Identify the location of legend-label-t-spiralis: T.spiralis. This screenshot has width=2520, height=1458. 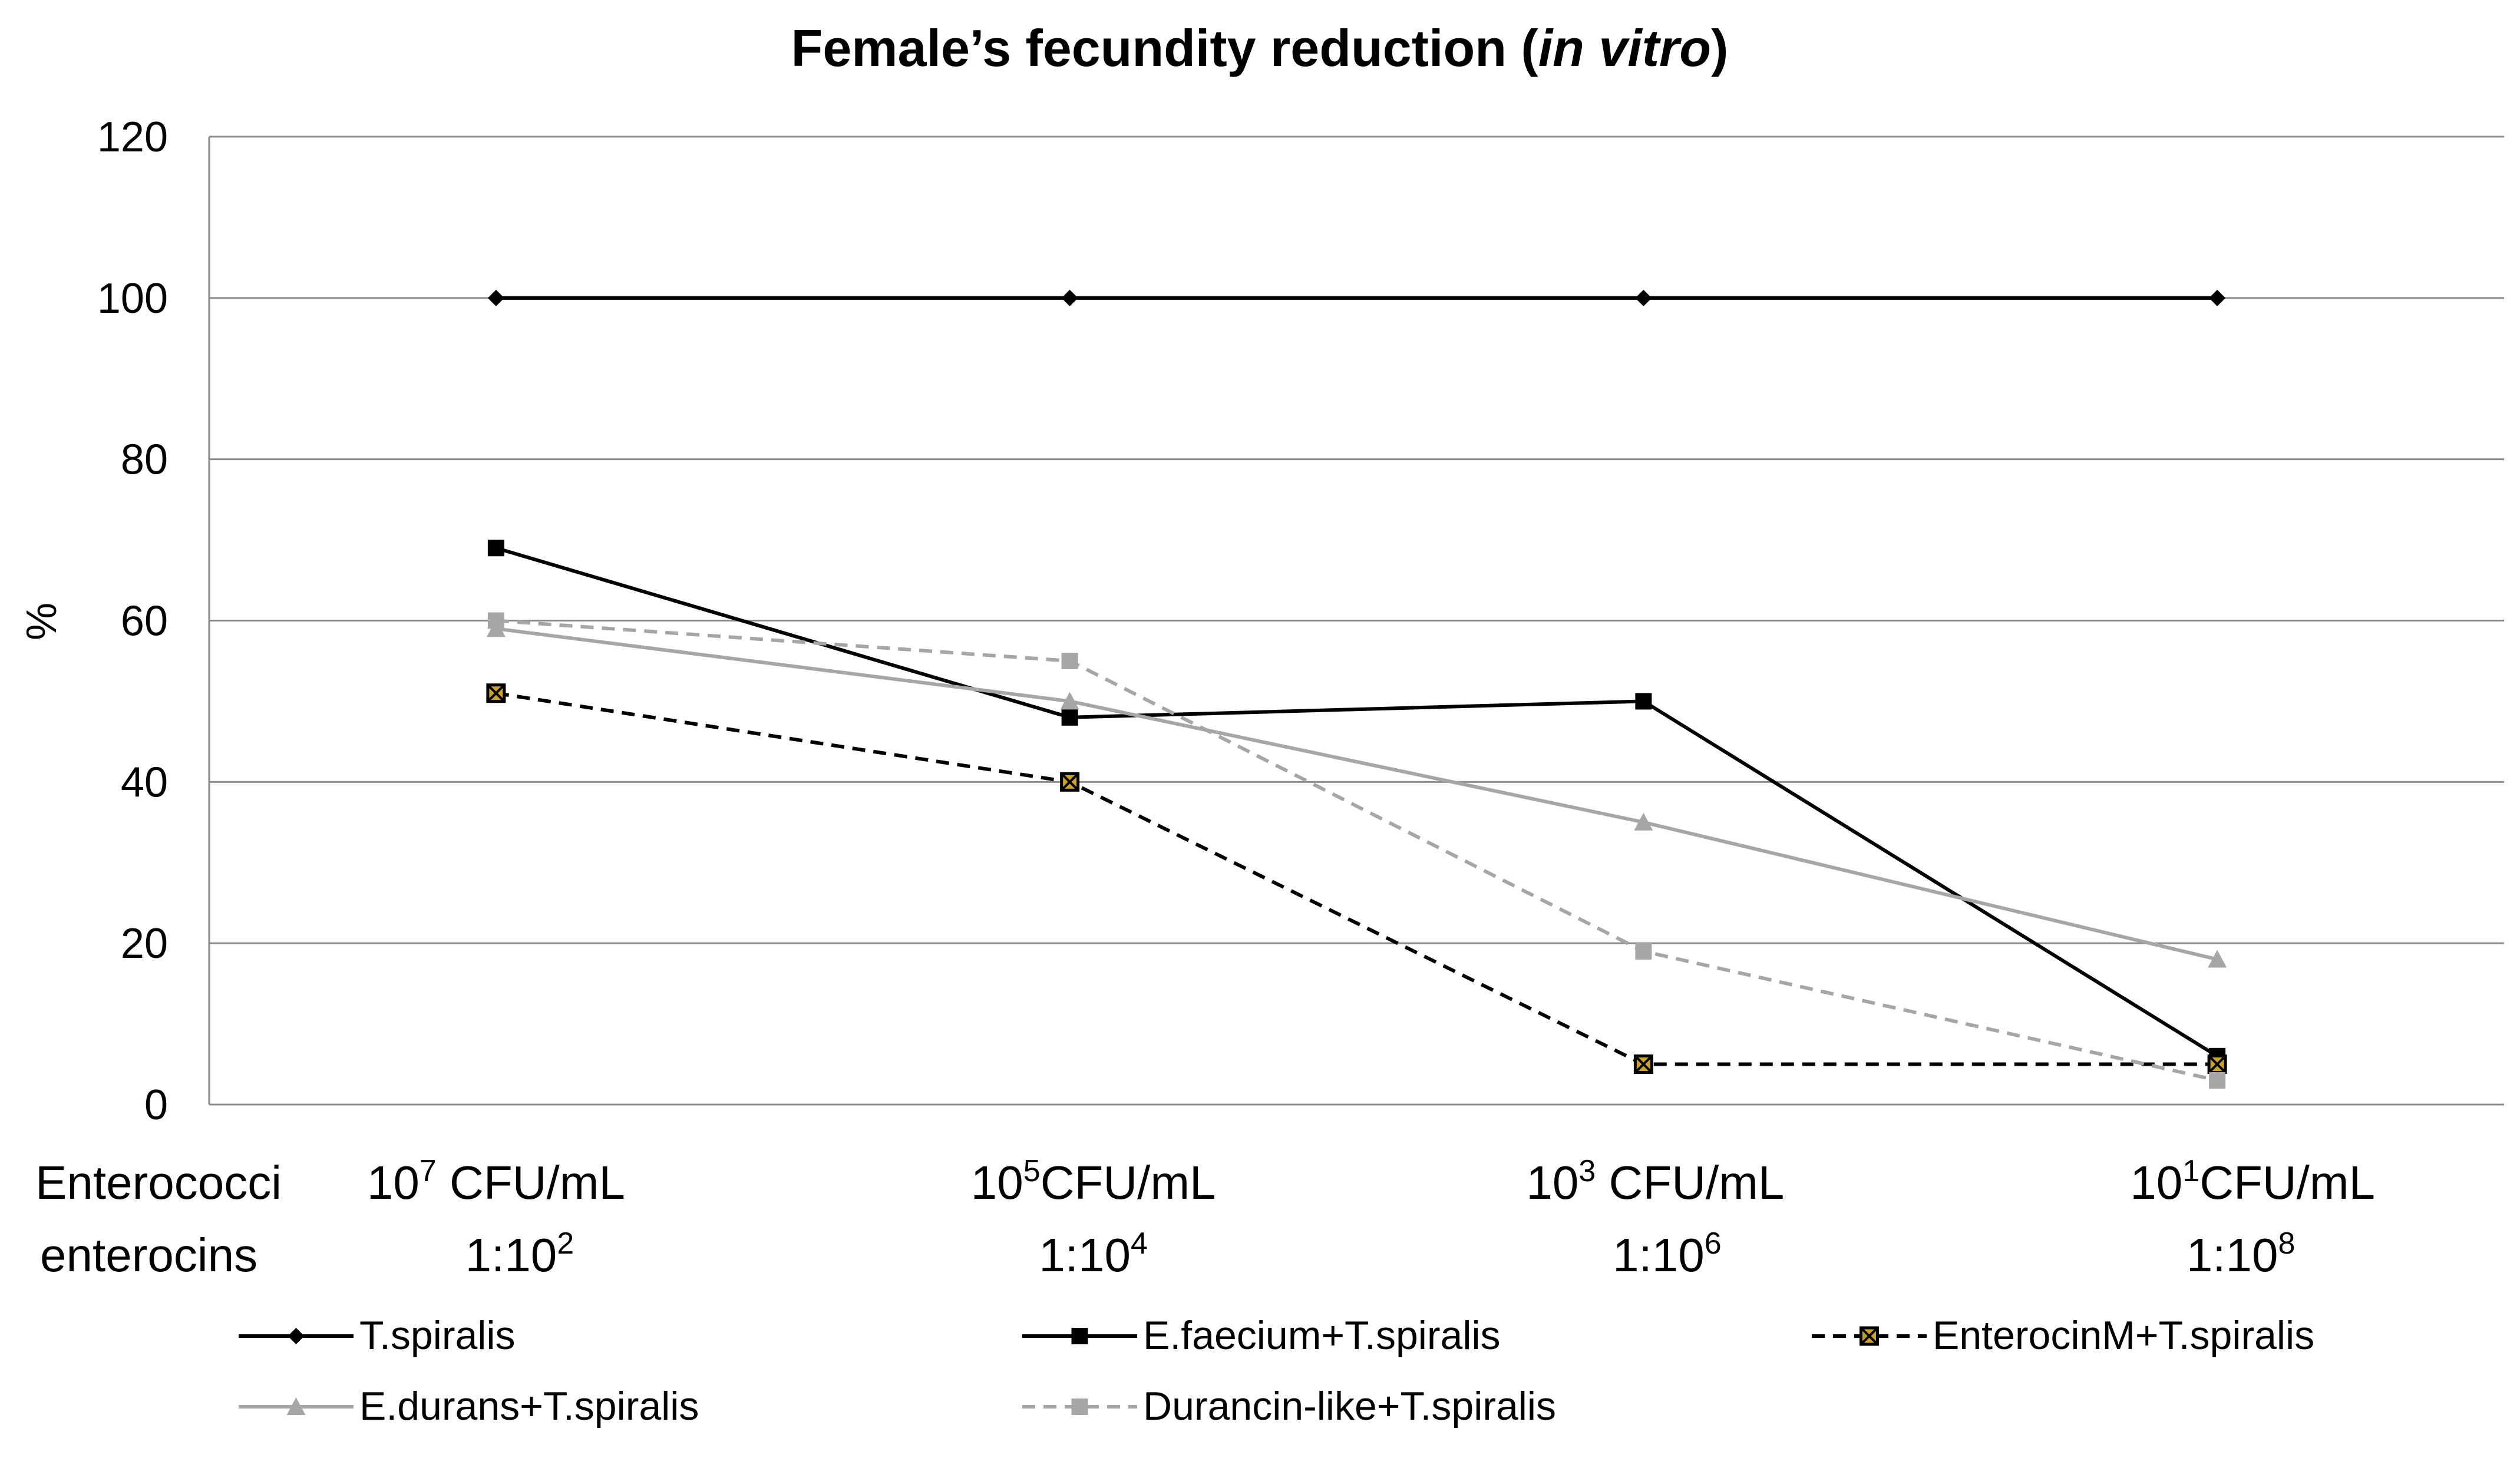
(437, 1335).